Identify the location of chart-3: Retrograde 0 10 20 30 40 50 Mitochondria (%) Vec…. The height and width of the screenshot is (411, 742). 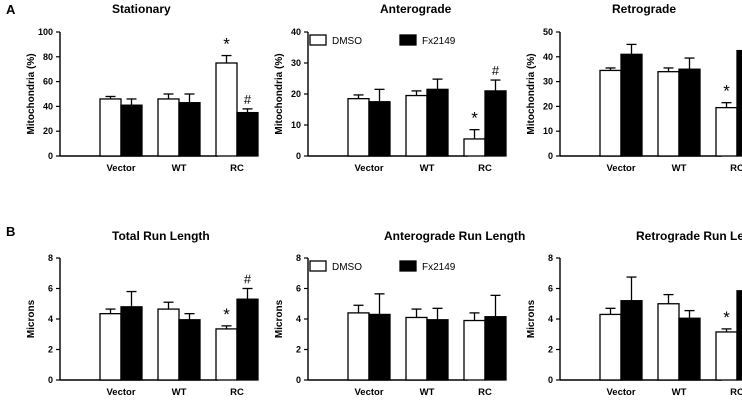
(634, 88).